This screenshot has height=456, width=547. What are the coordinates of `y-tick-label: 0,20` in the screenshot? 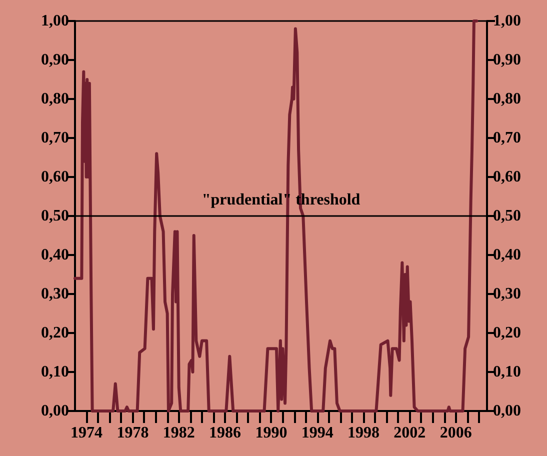 It's located at (55, 333).